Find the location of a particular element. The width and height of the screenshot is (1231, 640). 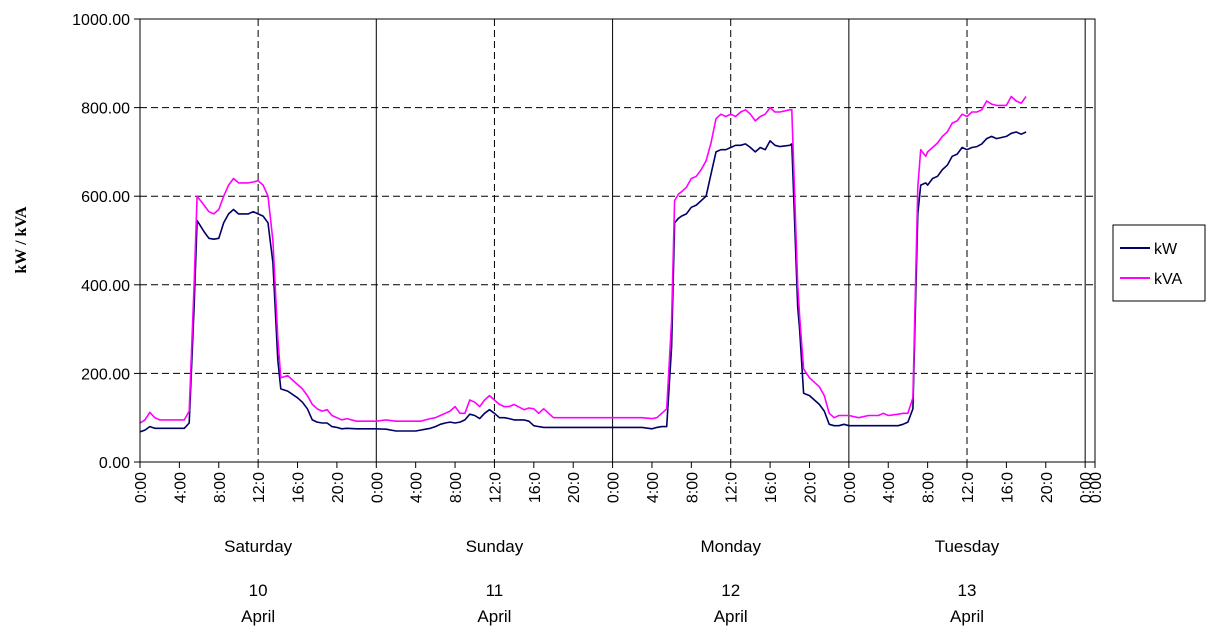

y-tick-label: 1000.00 is located at coordinates (101, 20).